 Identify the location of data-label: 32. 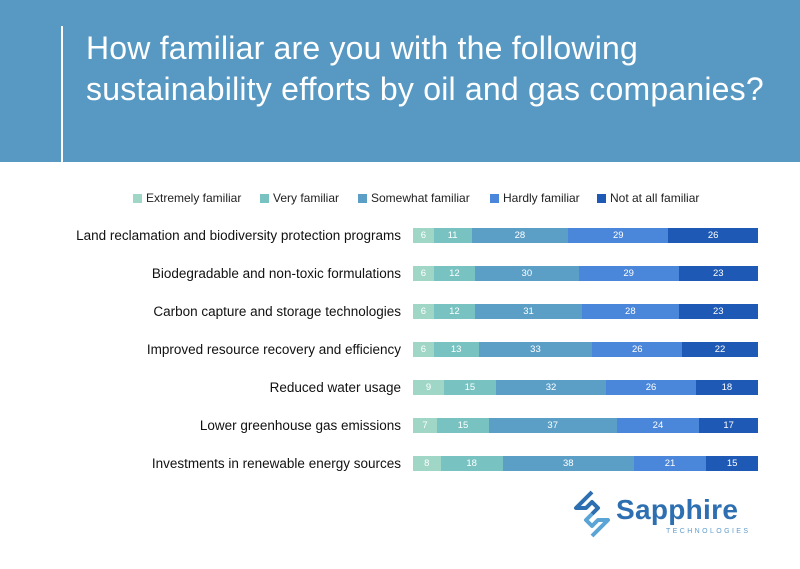
(551, 387).